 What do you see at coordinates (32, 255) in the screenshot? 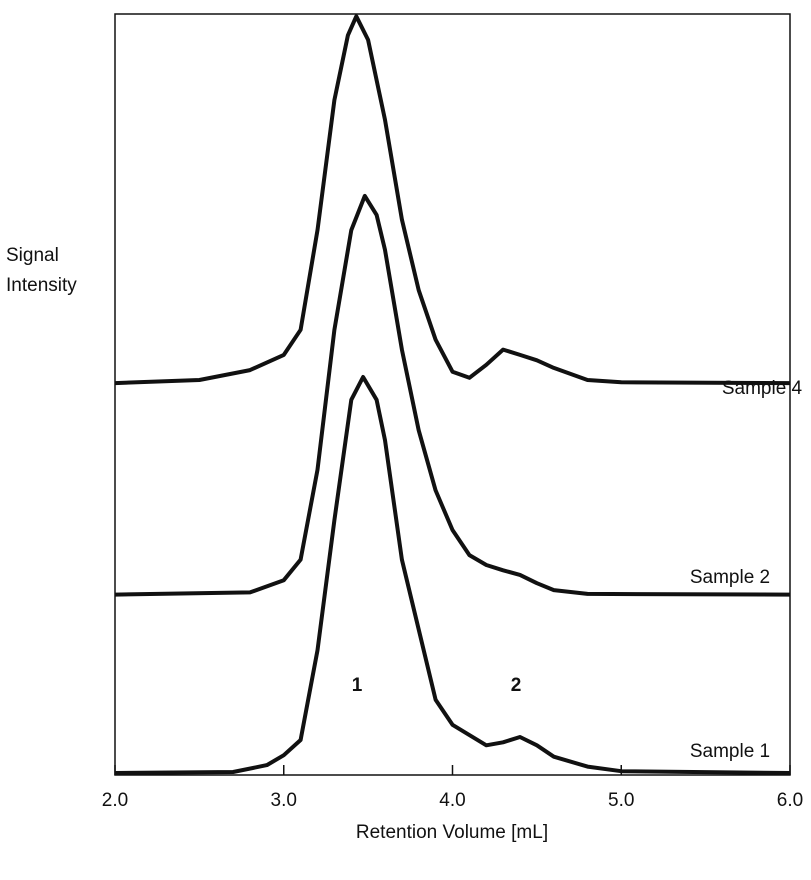
I see `y-axis-label: Signal` at bounding box center [32, 255].